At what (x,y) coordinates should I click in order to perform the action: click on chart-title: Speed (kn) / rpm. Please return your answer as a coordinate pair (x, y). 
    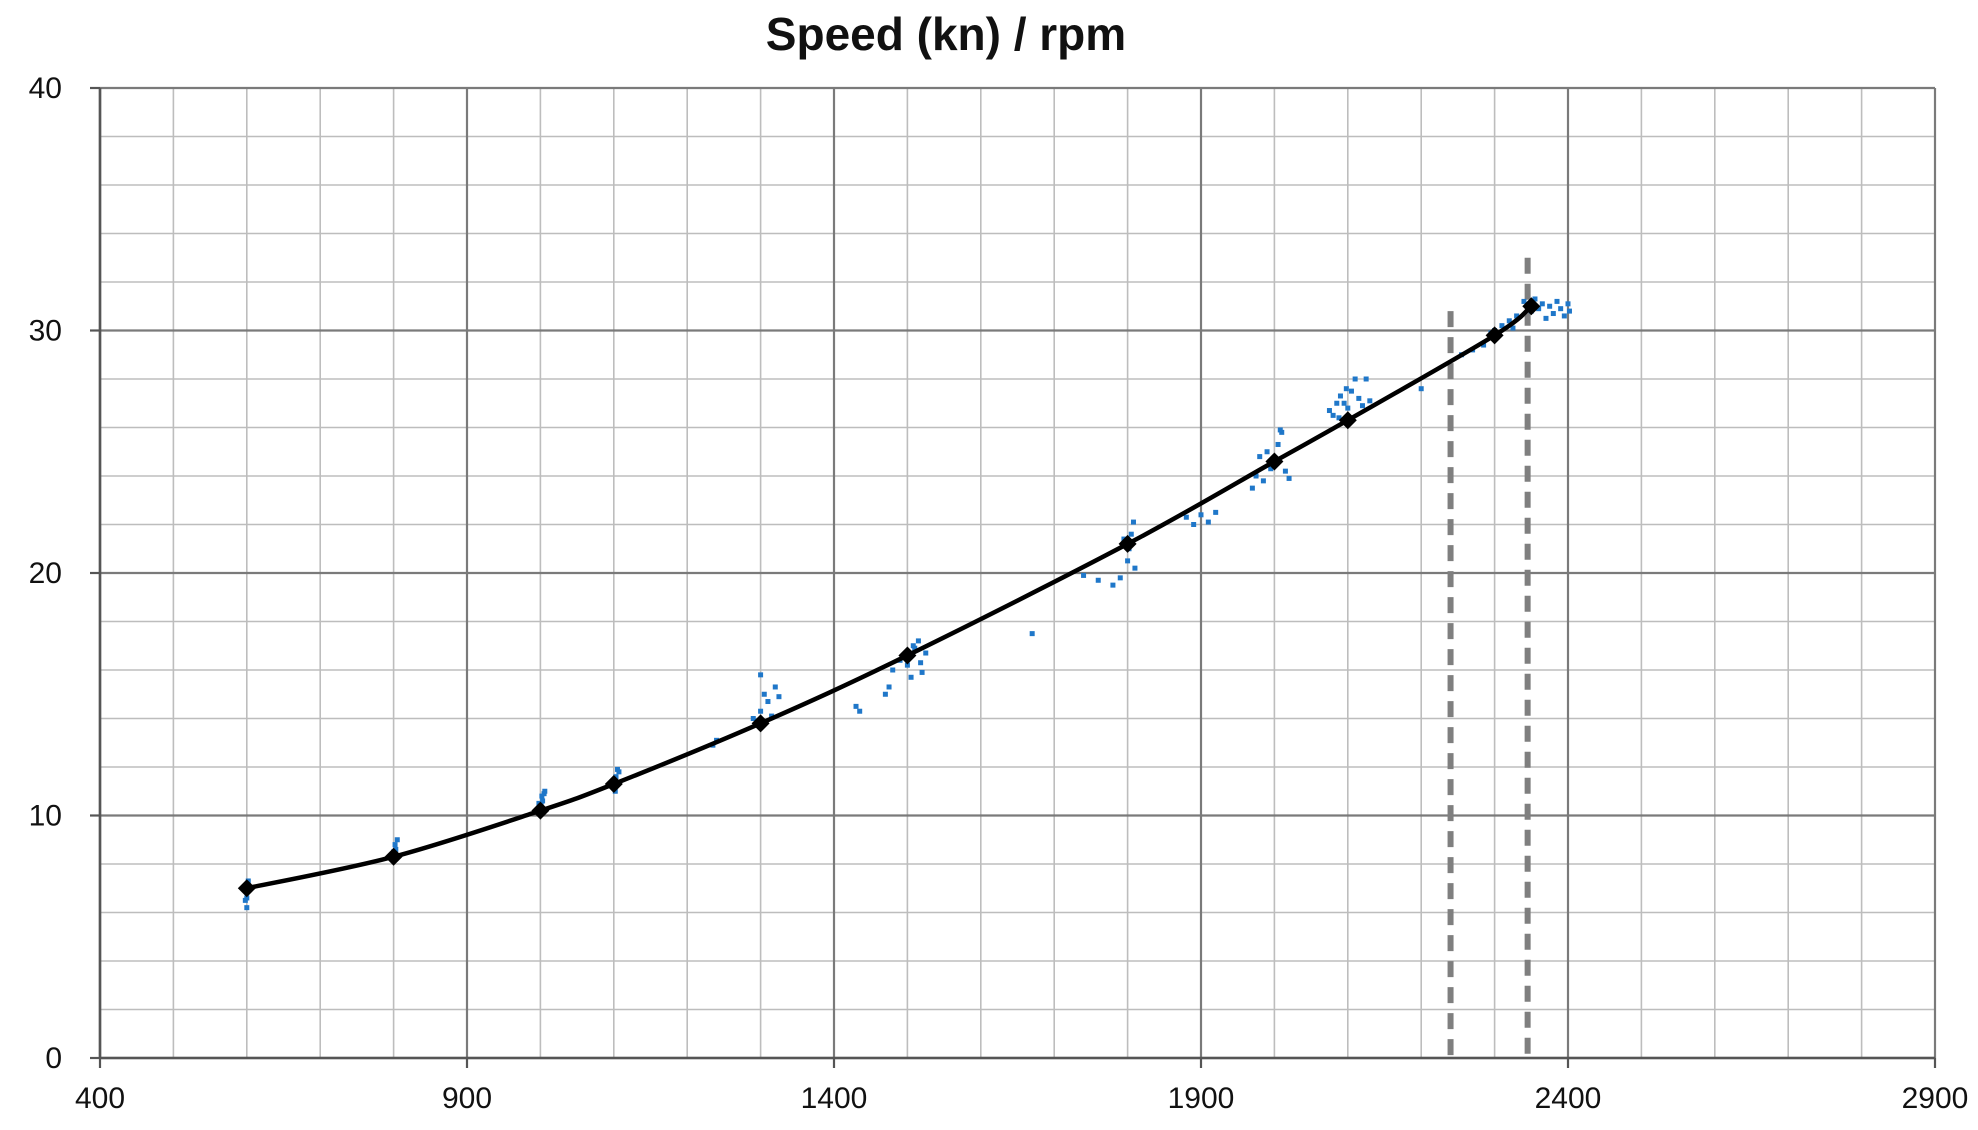
    Looking at the image, I should click on (946, 34).